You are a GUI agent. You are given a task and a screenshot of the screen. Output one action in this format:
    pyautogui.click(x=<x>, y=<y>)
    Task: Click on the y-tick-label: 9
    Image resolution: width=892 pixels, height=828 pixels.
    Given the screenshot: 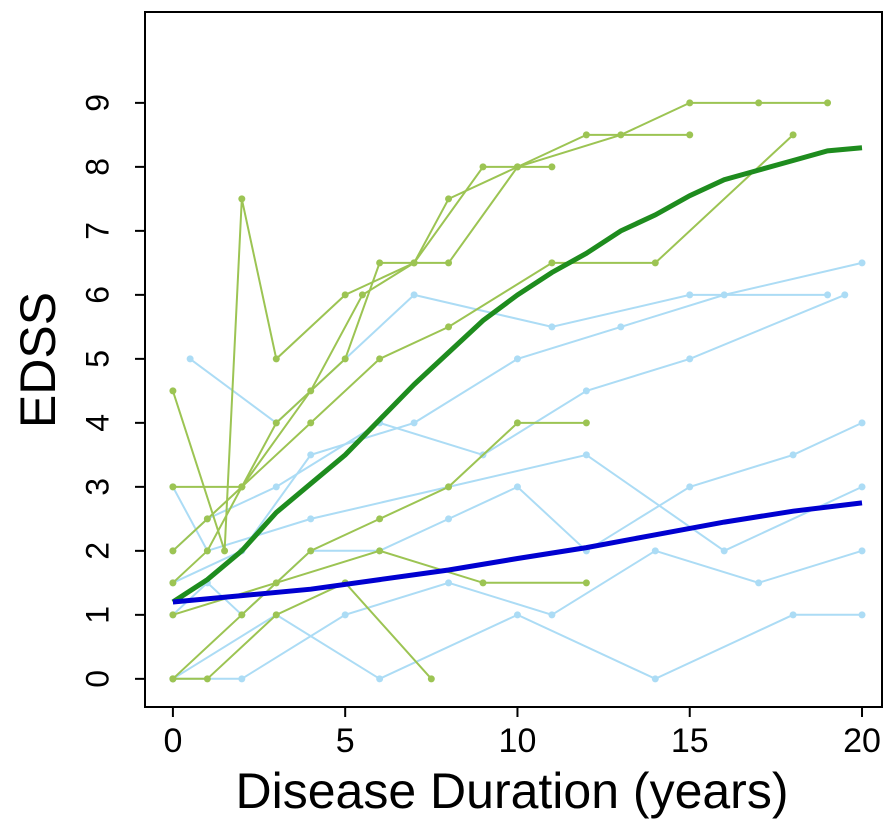 What is the action you would take?
    pyautogui.click(x=97, y=103)
    